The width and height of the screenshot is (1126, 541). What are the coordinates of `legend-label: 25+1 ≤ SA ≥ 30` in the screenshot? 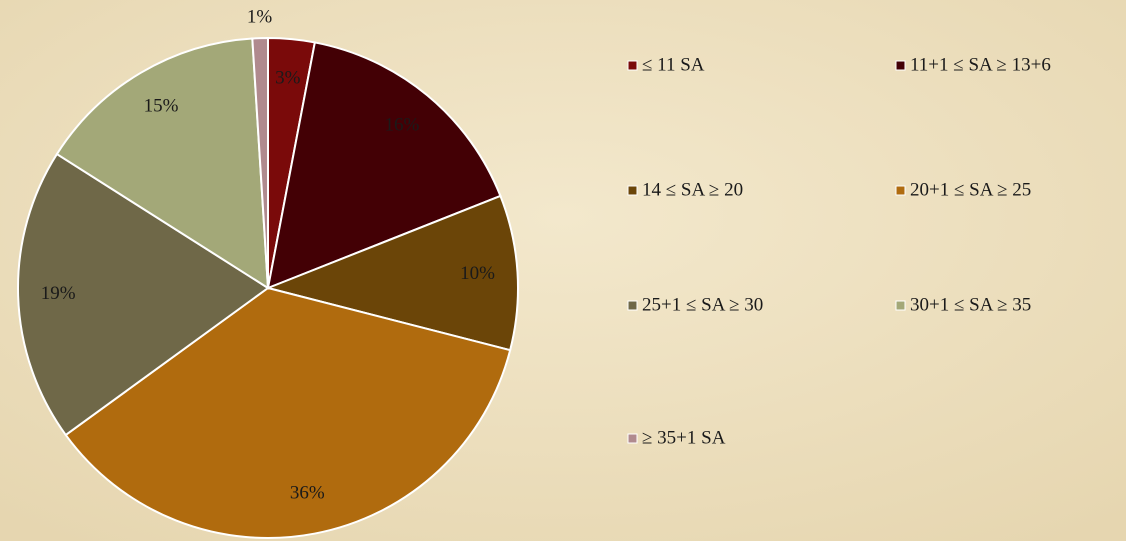 It's located at (702, 304).